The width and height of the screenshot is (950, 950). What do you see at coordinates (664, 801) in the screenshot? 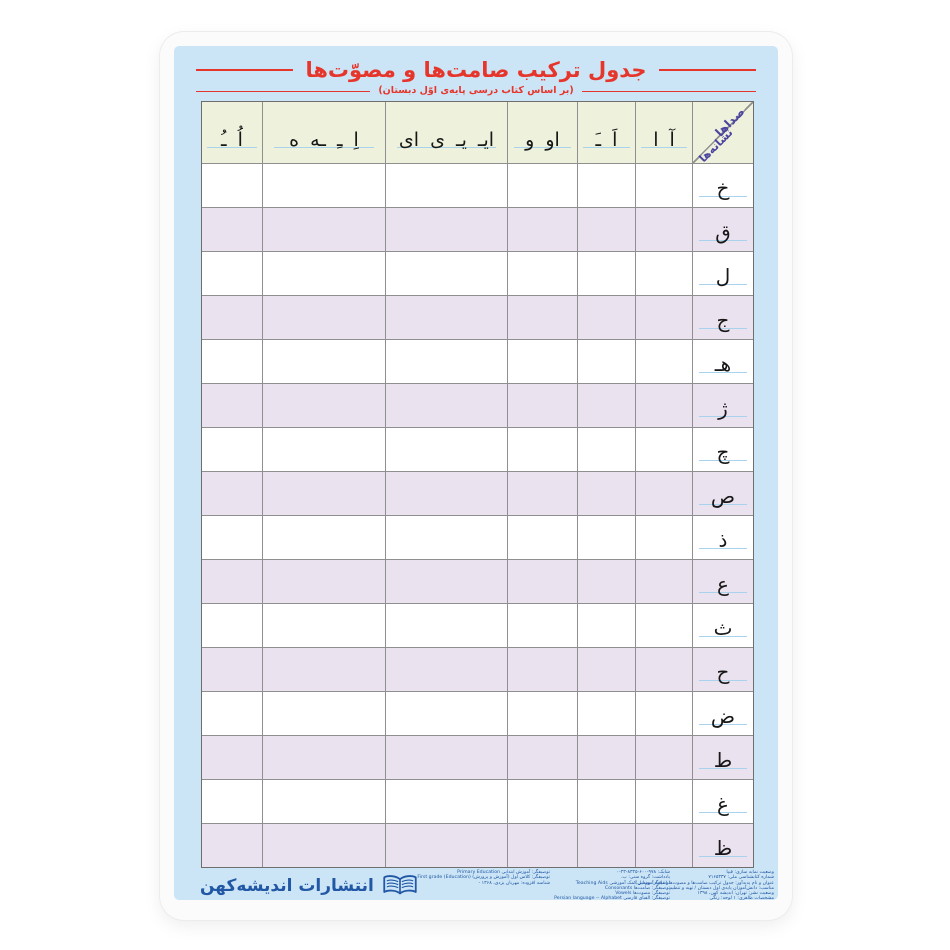
I see `combination-cell-r14-c0` at bounding box center [664, 801].